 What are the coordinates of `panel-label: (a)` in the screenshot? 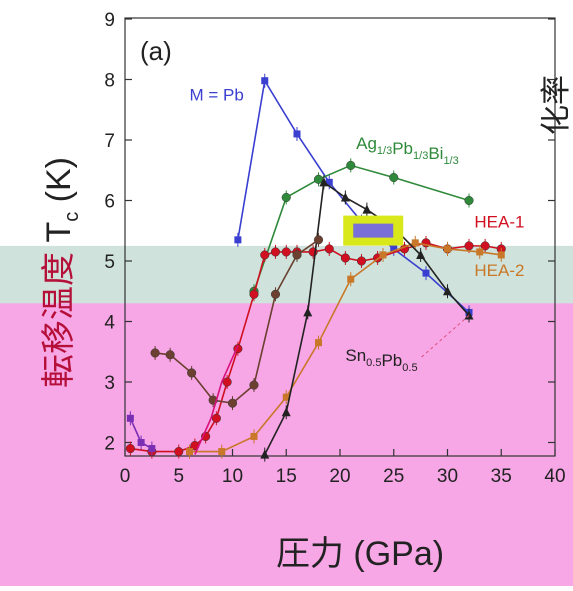 It's located at (156, 51).